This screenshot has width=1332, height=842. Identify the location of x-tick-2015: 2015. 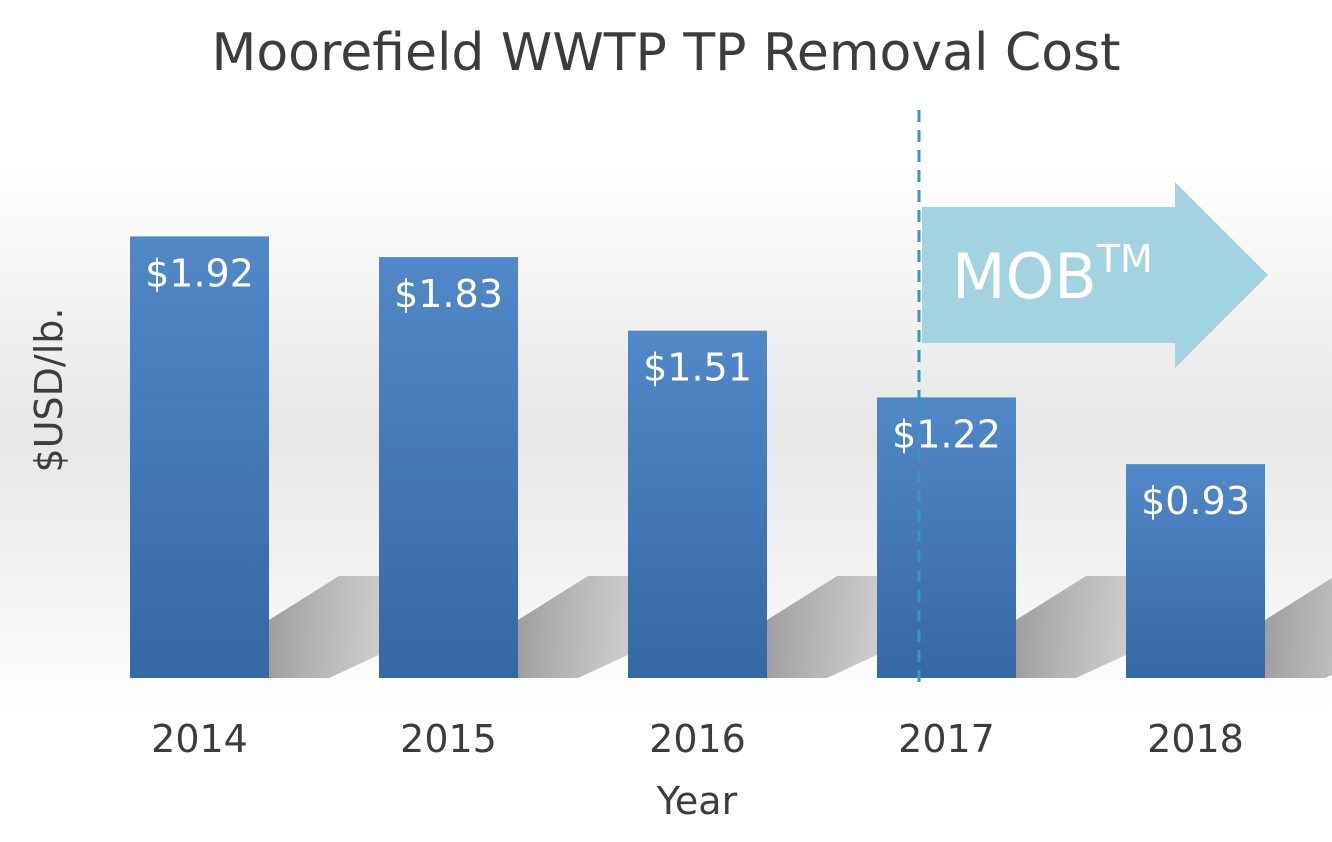
(448, 739).